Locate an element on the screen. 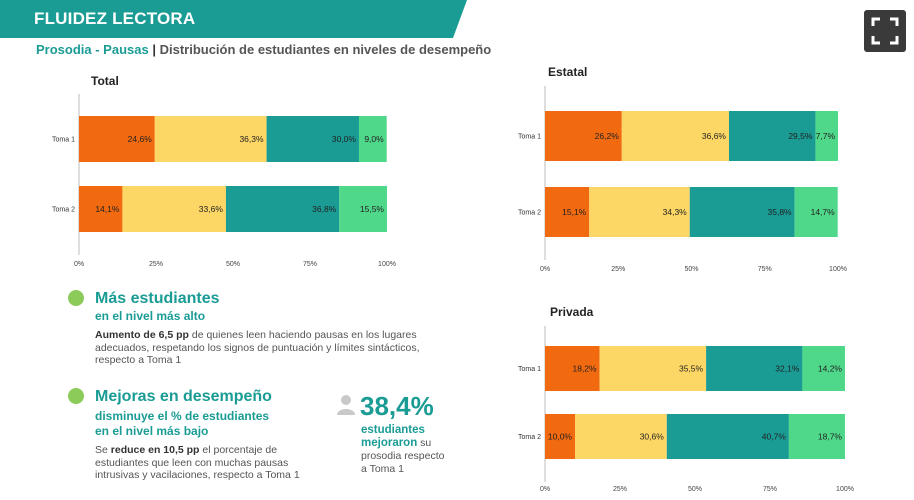 This screenshot has height=500, width=914. insight-2-subheading-line1: disminuye el % de estudiantes is located at coordinates (182, 416).